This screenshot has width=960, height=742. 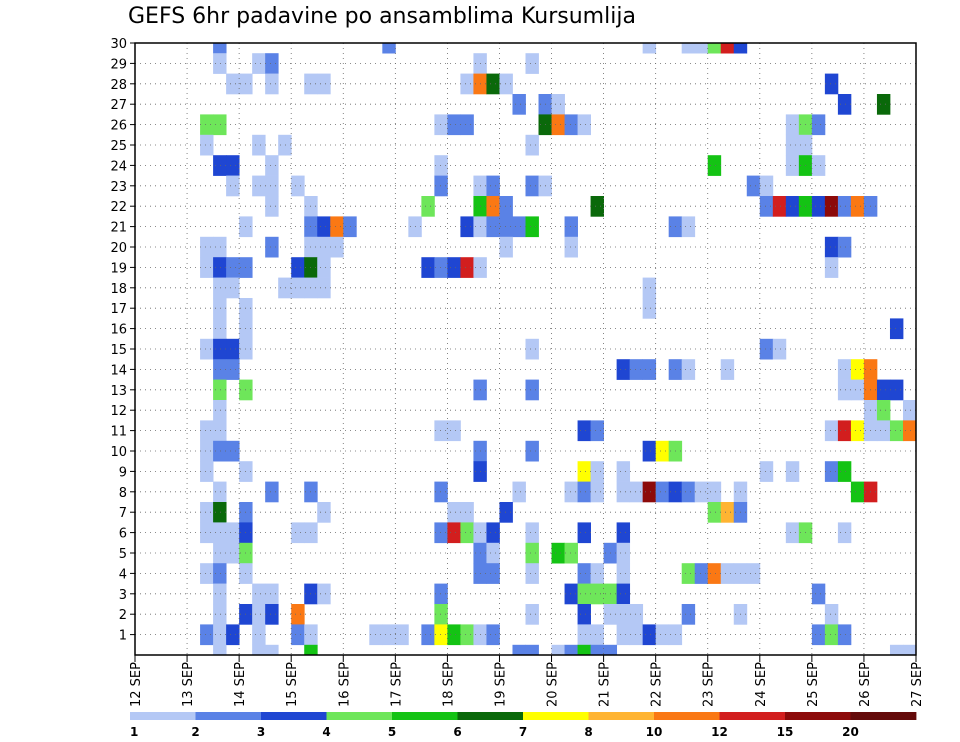 I want to click on legend-label: 3, so click(x=261, y=732).